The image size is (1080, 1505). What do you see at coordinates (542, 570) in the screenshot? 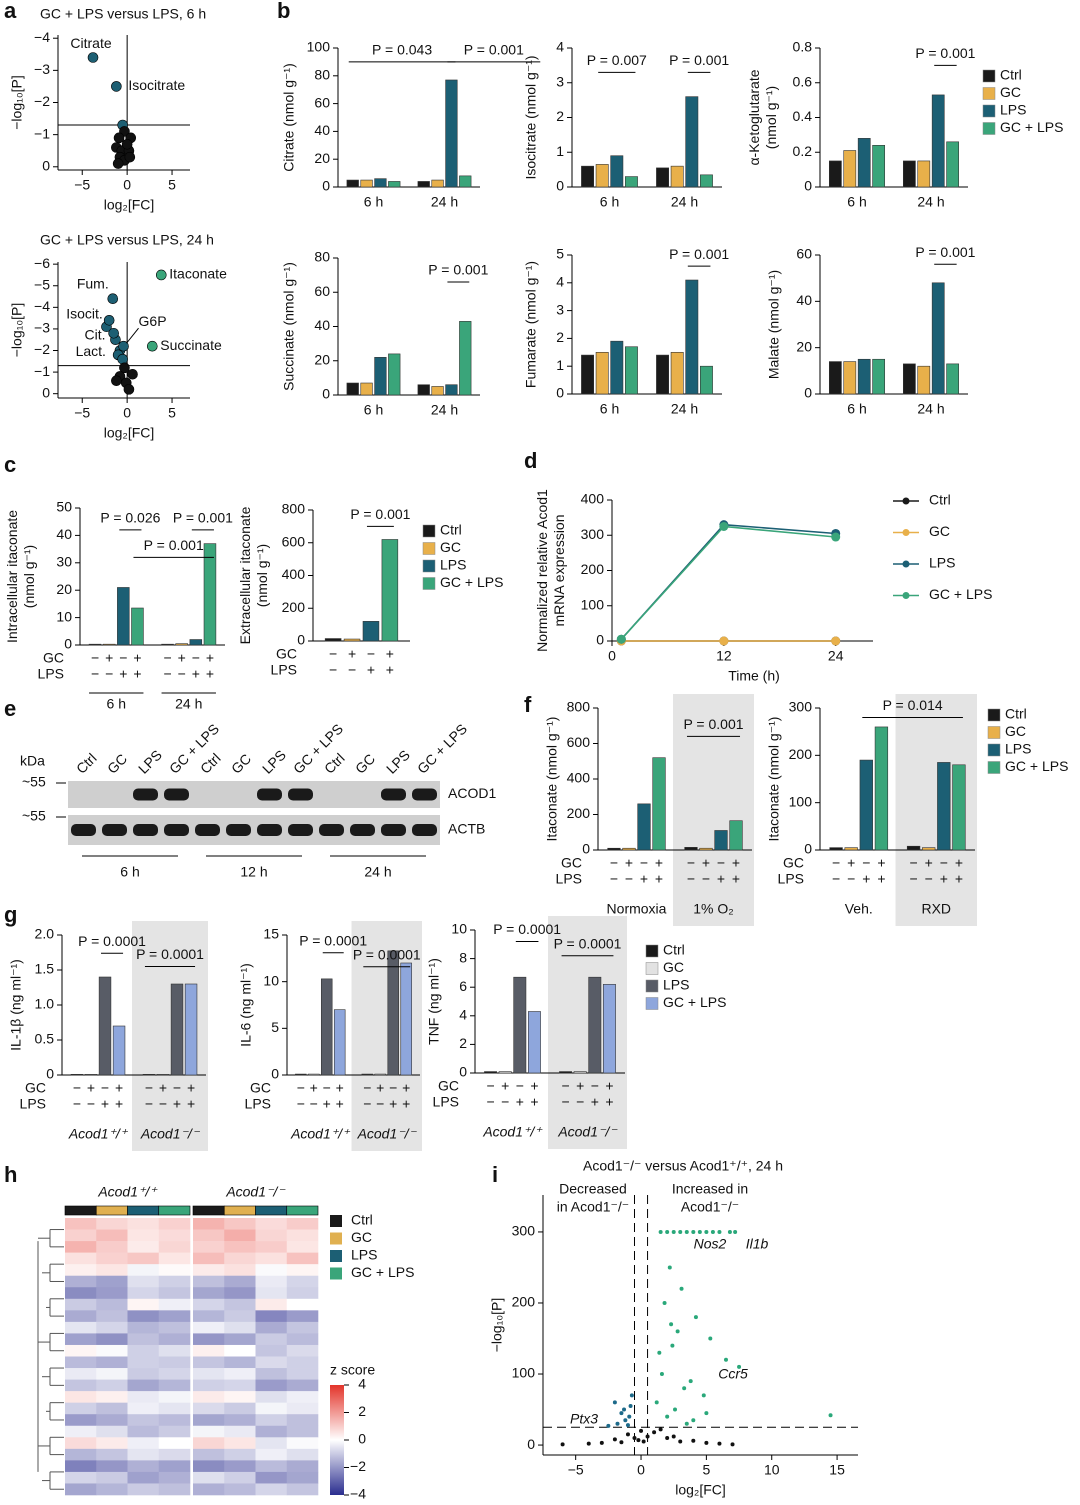
I see `y-axis-label: Normalized relative Acod1` at bounding box center [542, 570].